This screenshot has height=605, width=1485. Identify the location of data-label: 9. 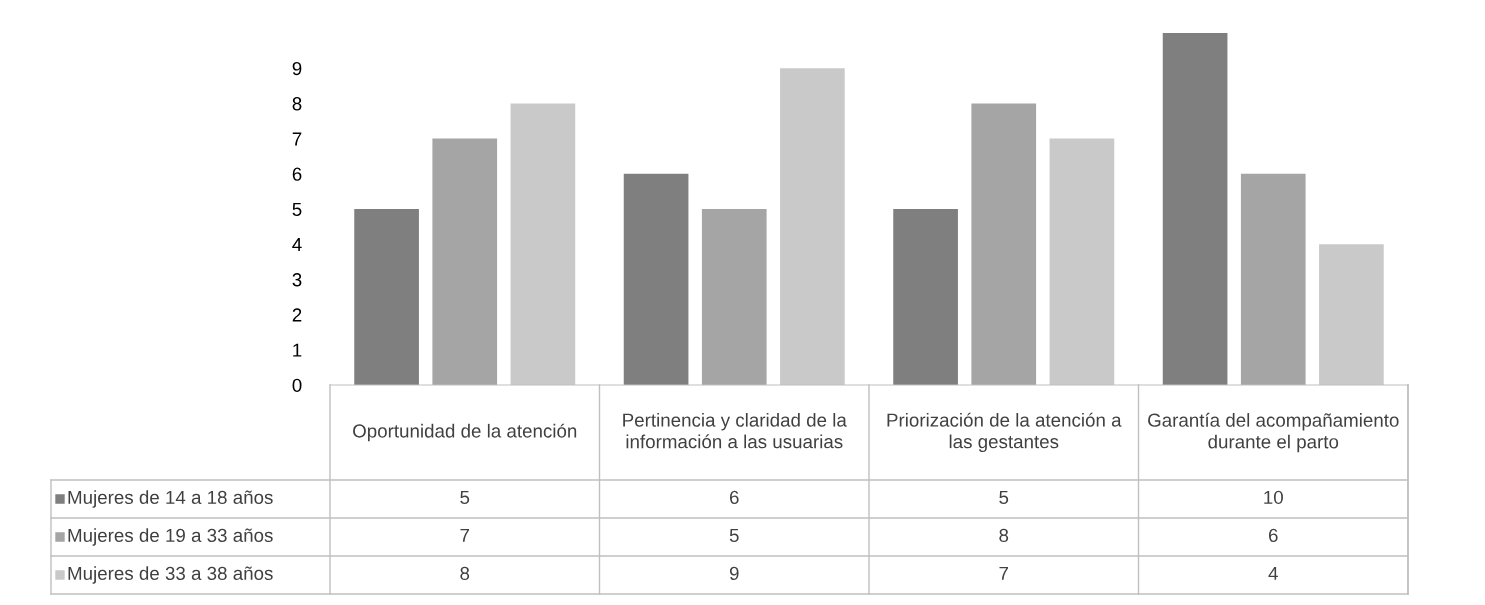
(734, 573).